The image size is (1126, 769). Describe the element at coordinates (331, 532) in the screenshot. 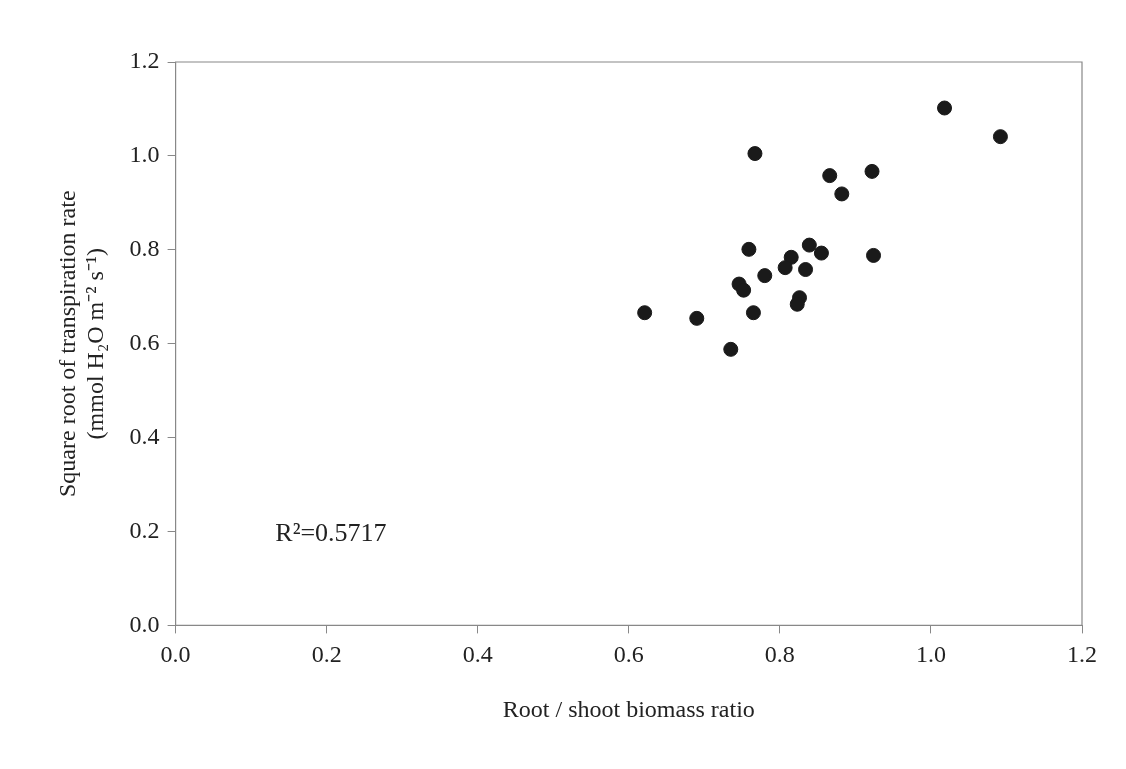

I see `annotation: R²=0.5717` at that location.